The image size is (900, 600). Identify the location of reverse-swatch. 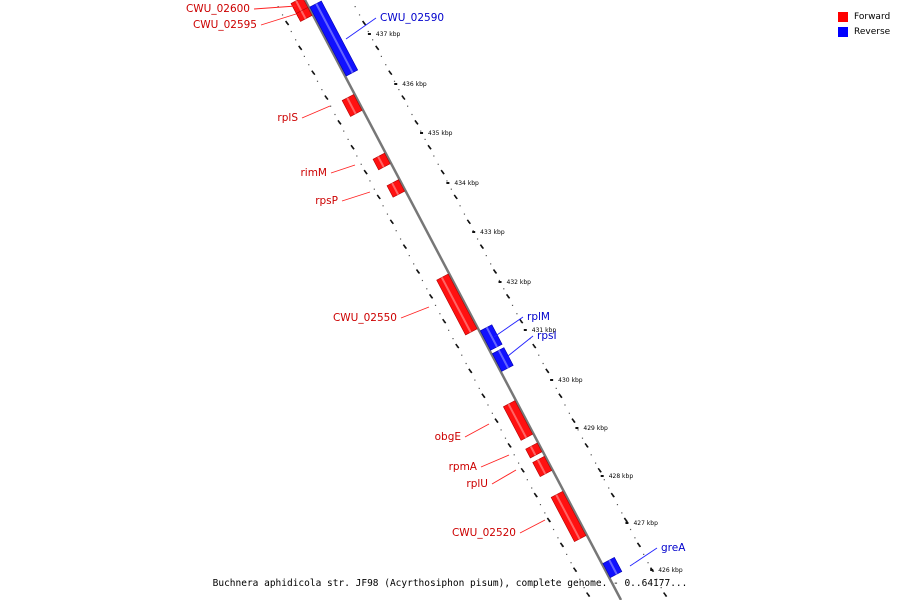
(843, 31).